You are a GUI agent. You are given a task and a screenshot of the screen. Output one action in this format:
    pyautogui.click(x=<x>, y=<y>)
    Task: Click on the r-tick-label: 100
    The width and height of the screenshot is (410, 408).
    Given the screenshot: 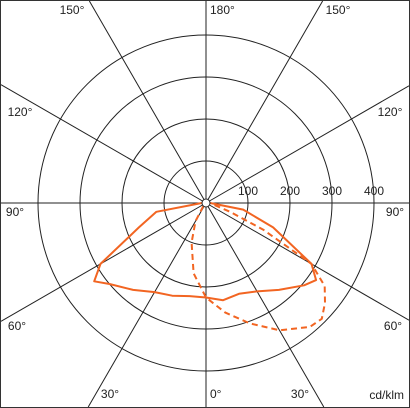 What is the action you would take?
    pyautogui.click(x=248, y=191)
    